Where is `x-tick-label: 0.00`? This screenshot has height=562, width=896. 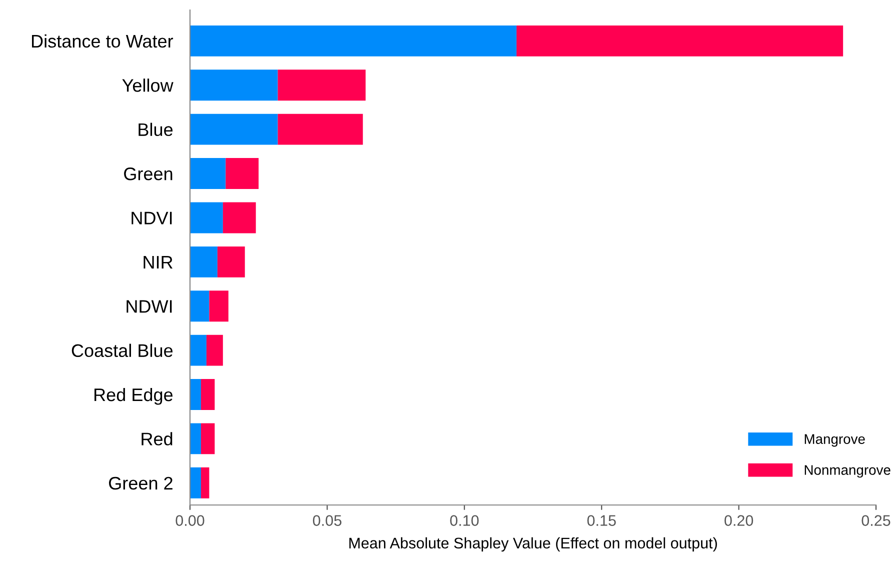 x-tick-label: 0.00 is located at coordinates (190, 520).